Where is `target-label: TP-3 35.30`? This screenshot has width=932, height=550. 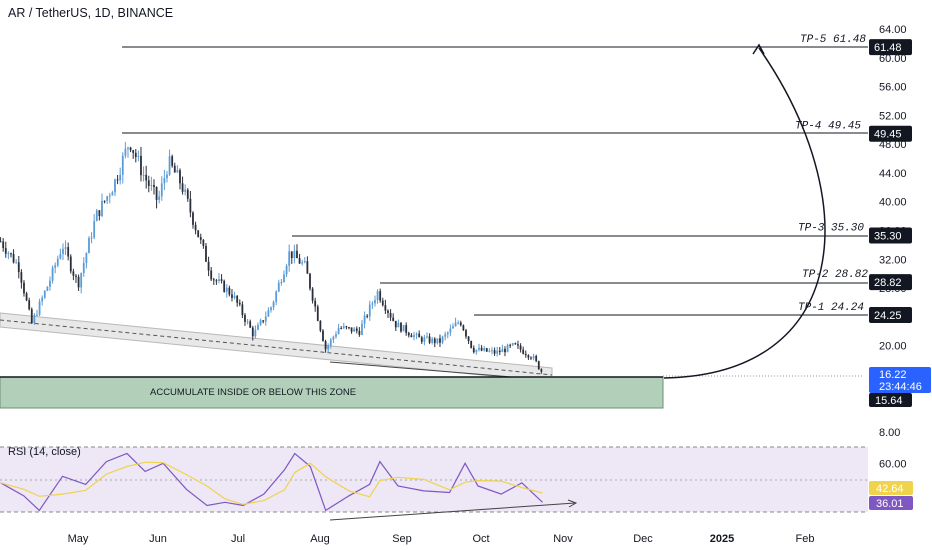 target-label: TP-3 35.30 is located at coordinates (831, 229).